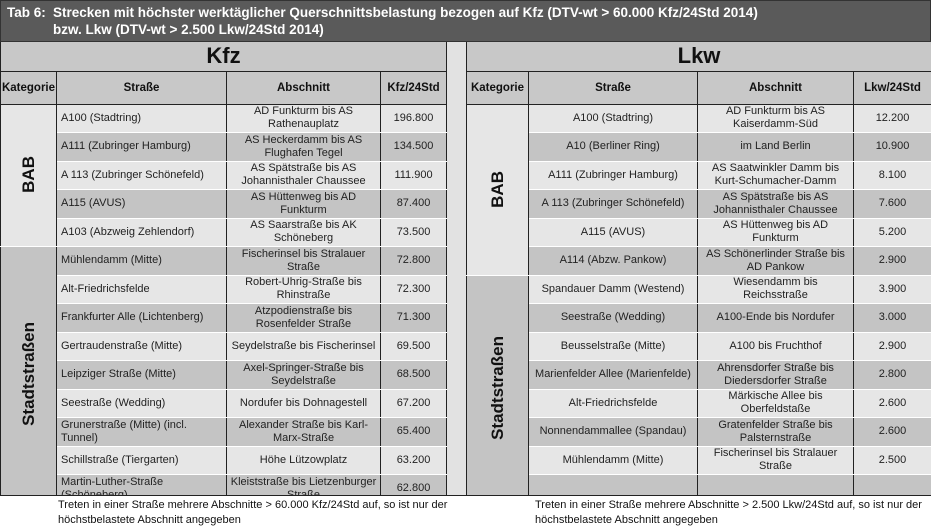 The height and width of the screenshot is (532, 931). What do you see at coordinates (141, 318) in the screenshot?
I see `cell-strasse: Frankfurter Alle (Lichtenberg)` at bounding box center [141, 318].